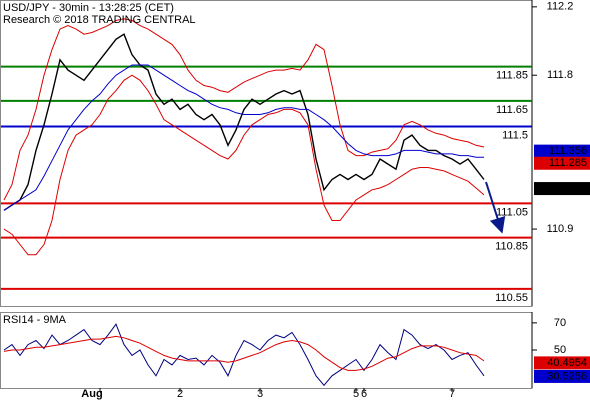 Image resolution: width=590 pixels, height=400 pixels. Describe the element at coordinates (567, 376) in the screenshot. I see `value-box-label: 30.5256` at that location.